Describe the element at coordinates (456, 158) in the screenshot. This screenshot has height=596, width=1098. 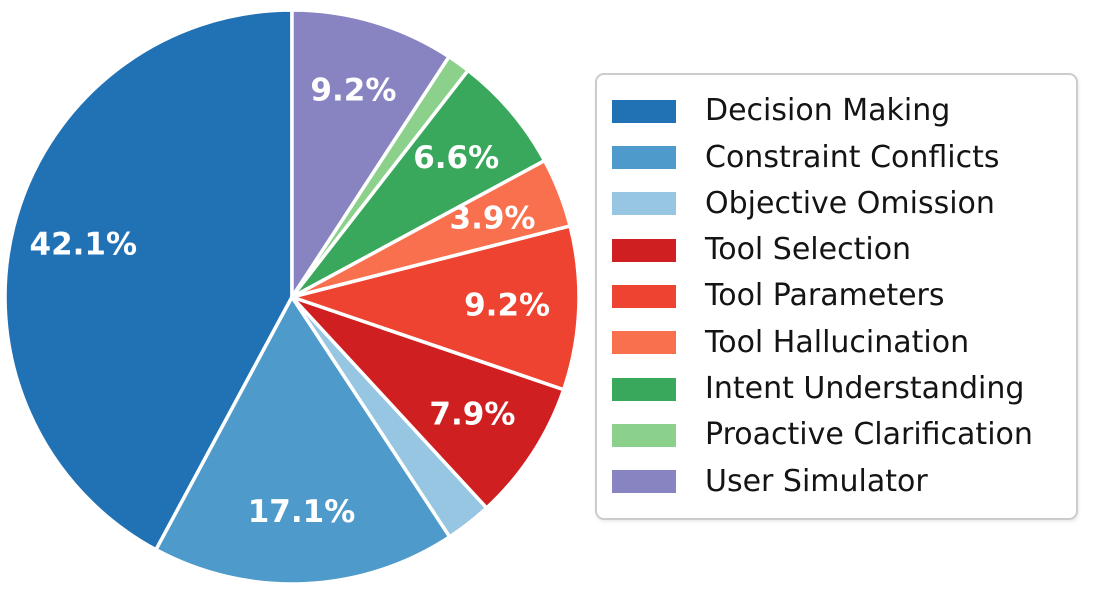
I see `pie-percent-label-intent-understanding: 6.6%` at that location.